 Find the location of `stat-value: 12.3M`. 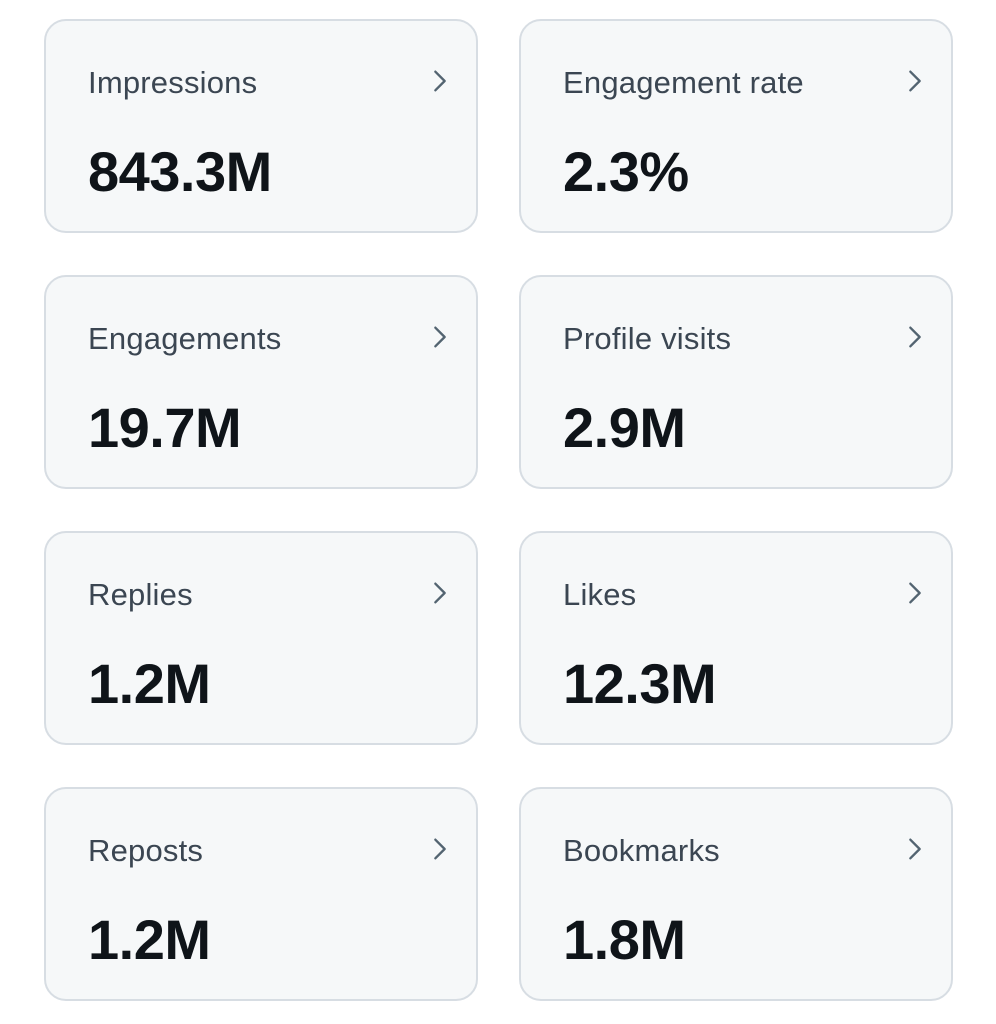

stat-value: 12.3M is located at coordinates (640, 683).